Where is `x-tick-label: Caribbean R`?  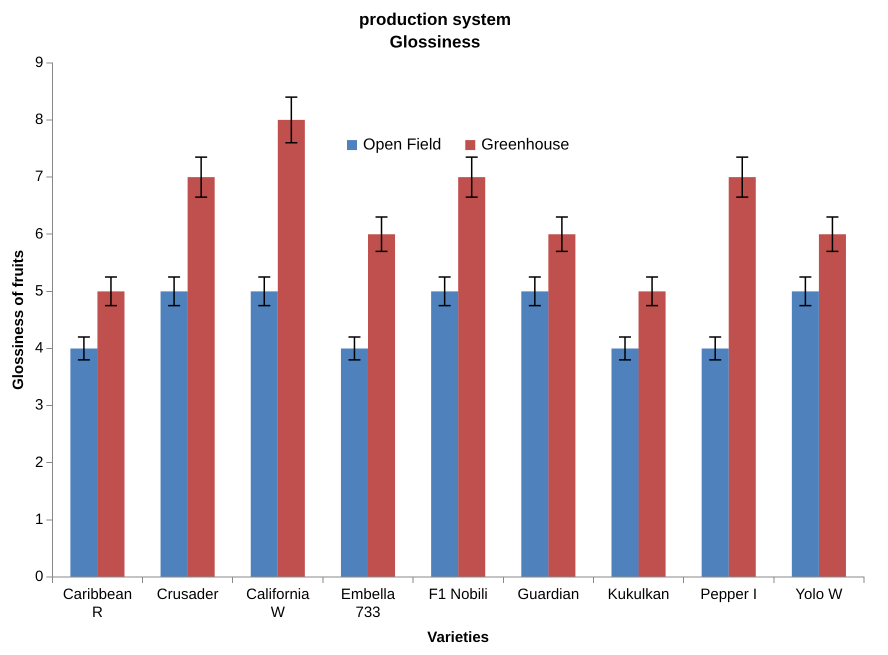 x-tick-label: Caribbean R is located at coordinates (97, 604).